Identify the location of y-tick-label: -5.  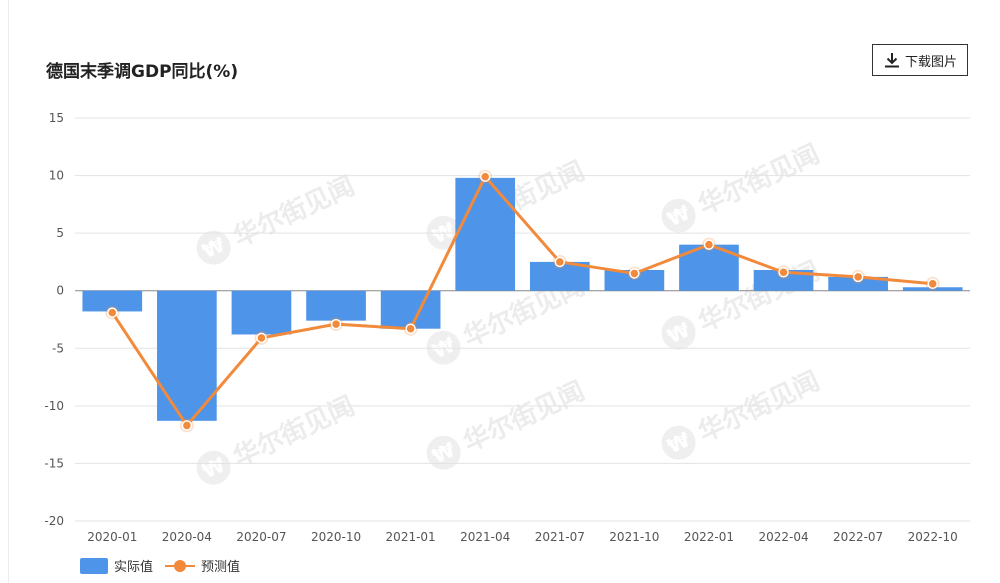
(58, 348).